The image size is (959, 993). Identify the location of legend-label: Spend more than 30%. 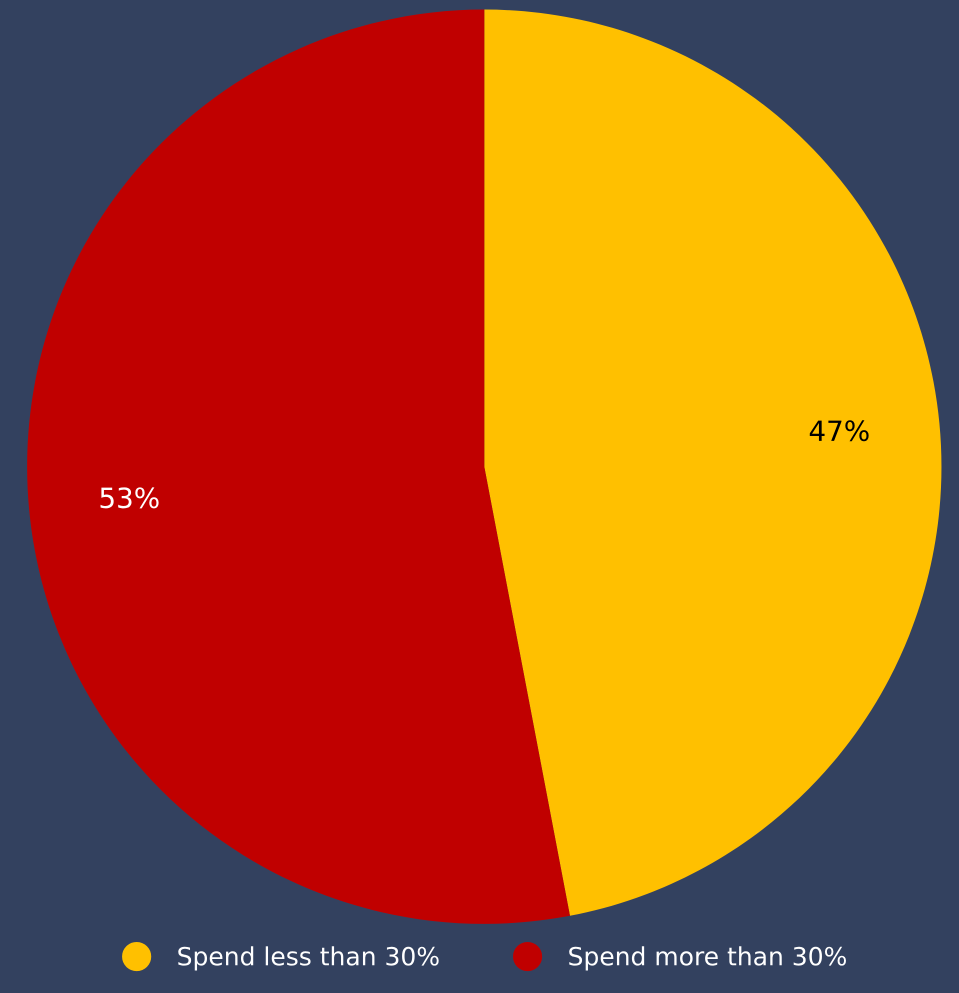
(707, 958).